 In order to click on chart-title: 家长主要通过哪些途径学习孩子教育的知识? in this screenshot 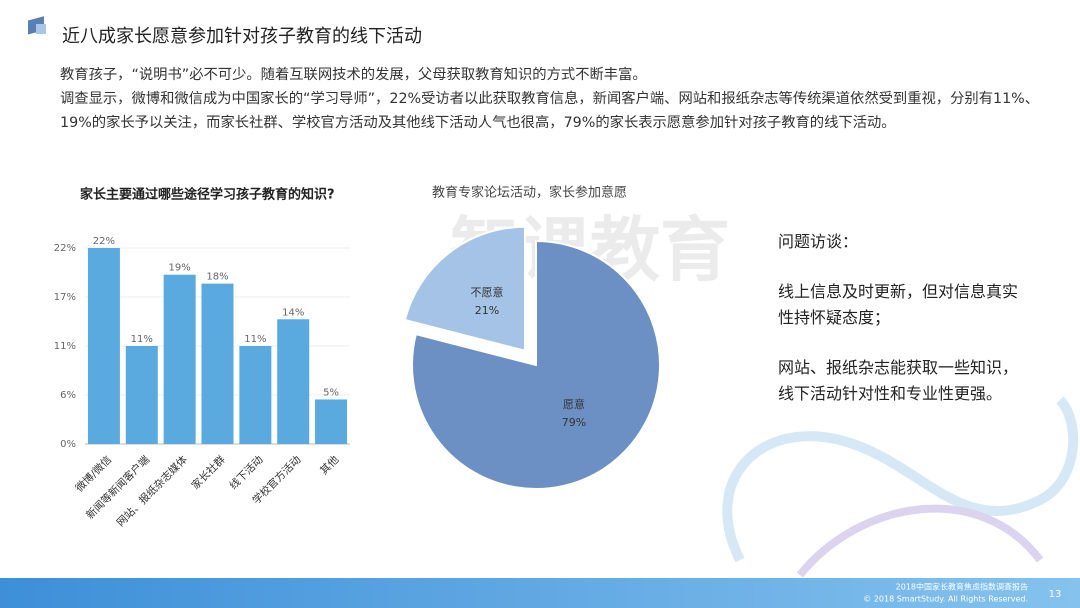, I will do `click(207, 195)`.